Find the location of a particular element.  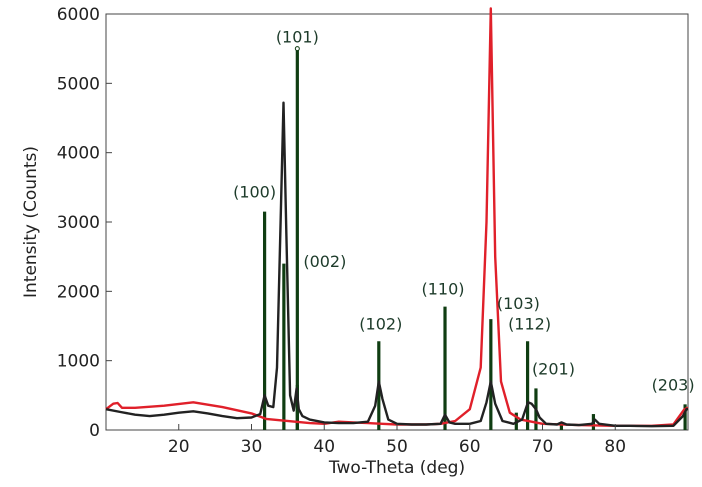

x-tick-label: 30 is located at coordinates (252, 447).